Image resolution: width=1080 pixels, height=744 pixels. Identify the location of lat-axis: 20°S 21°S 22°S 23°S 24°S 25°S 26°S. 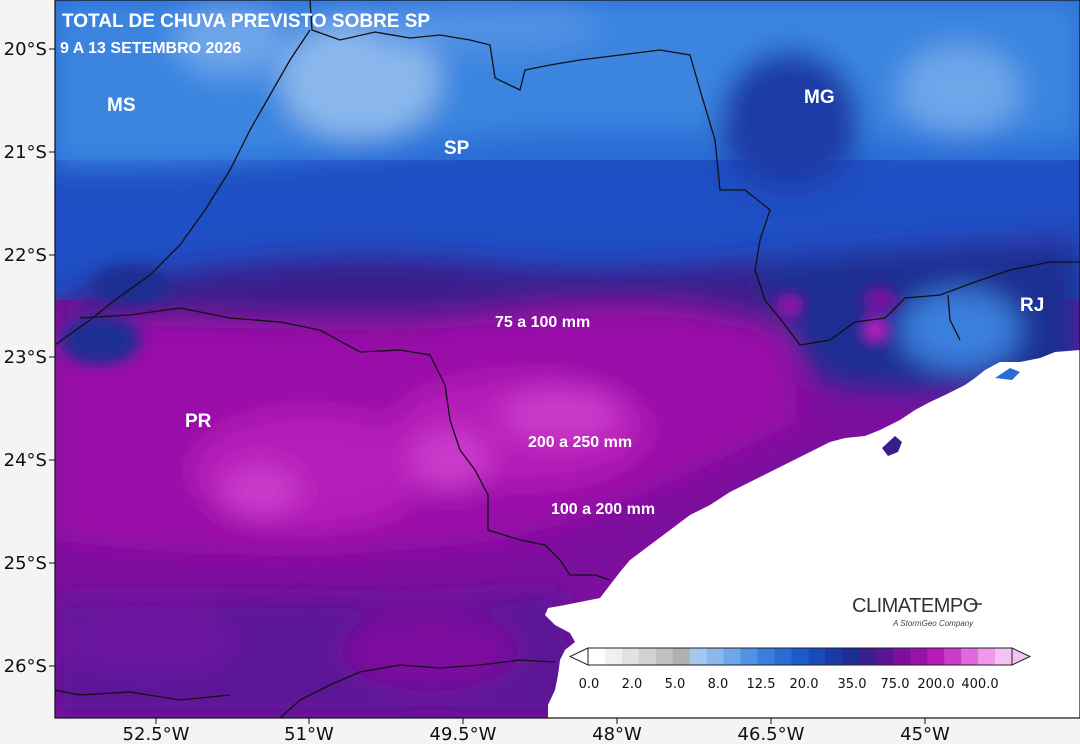
(29, 358).